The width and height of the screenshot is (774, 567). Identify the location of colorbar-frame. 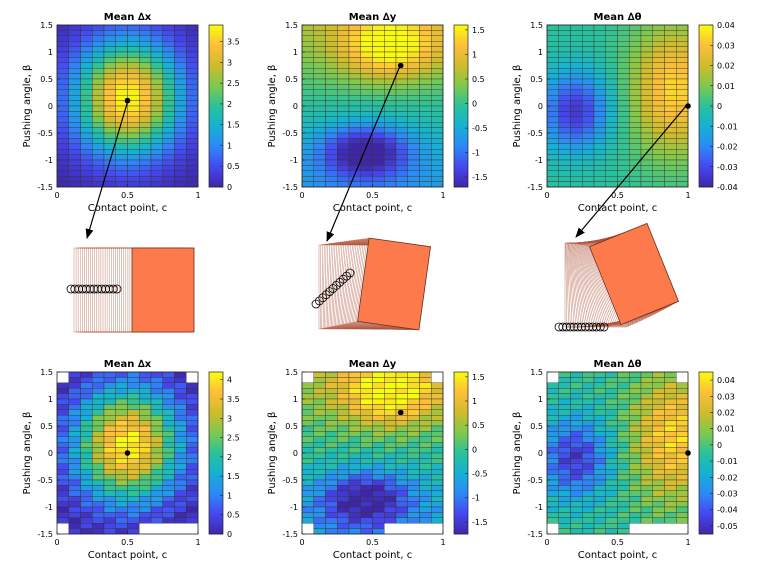
(706, 453).